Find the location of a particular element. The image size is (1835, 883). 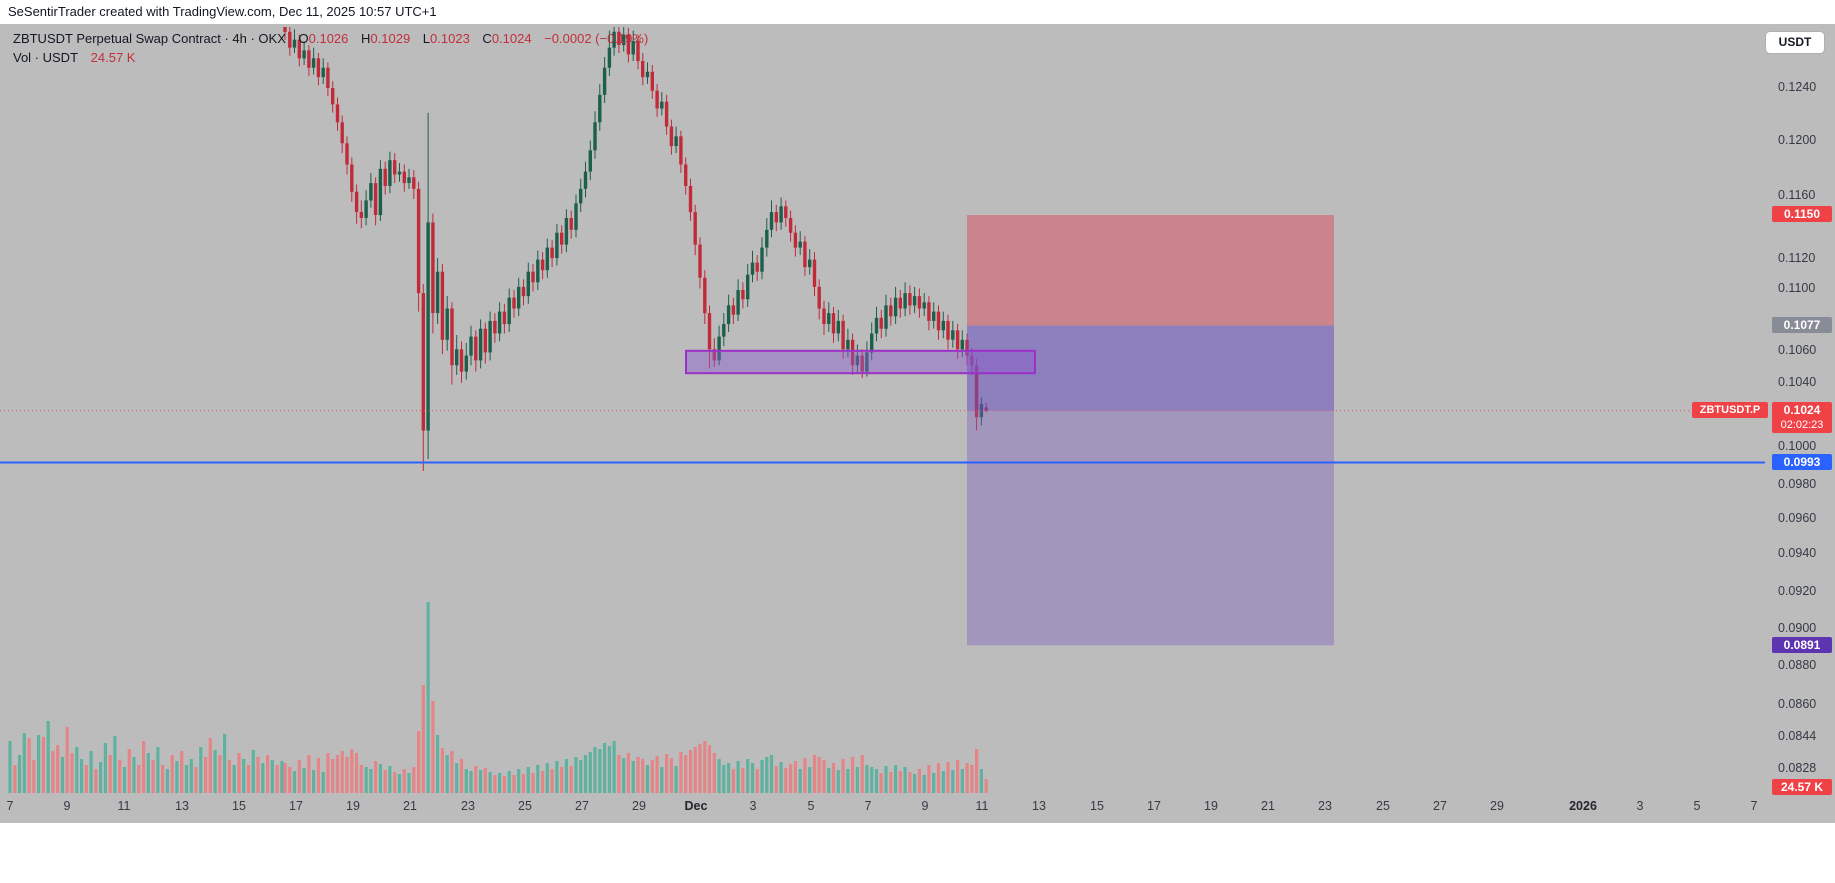

time-tick-label: 13 is located at coordinates (1039, 806).